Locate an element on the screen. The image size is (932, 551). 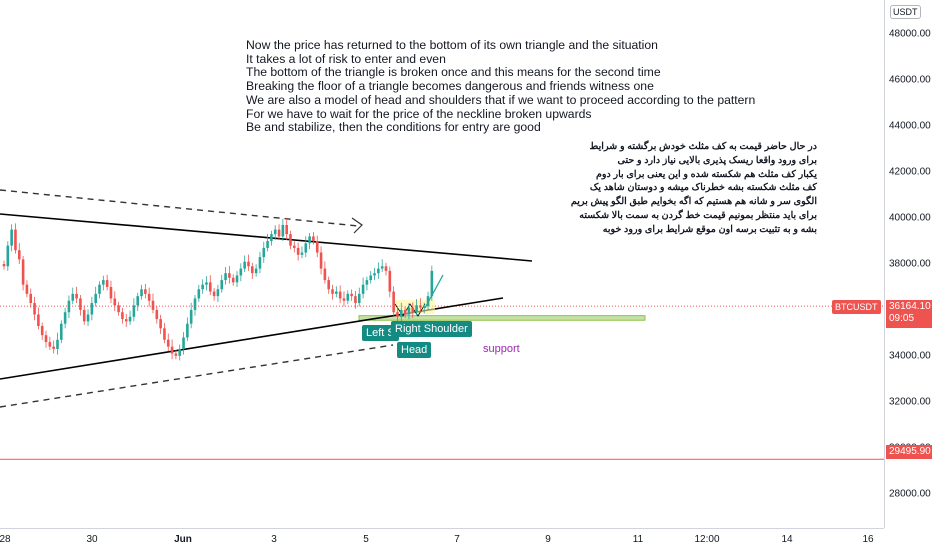
x-tick-label: 14 is located at coordinates (787, 539).